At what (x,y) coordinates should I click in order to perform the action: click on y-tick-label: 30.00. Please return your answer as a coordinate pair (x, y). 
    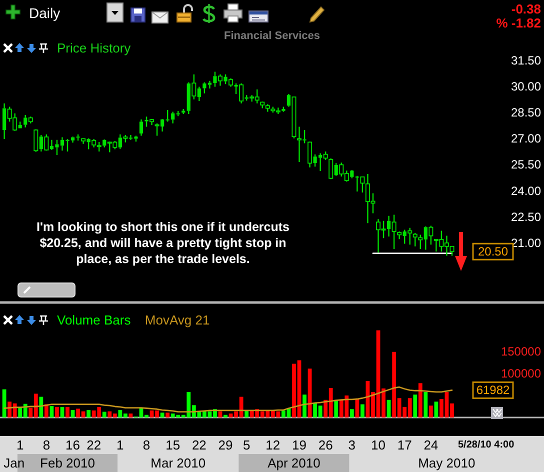
    Looking at the image, I should click on (526, 87).